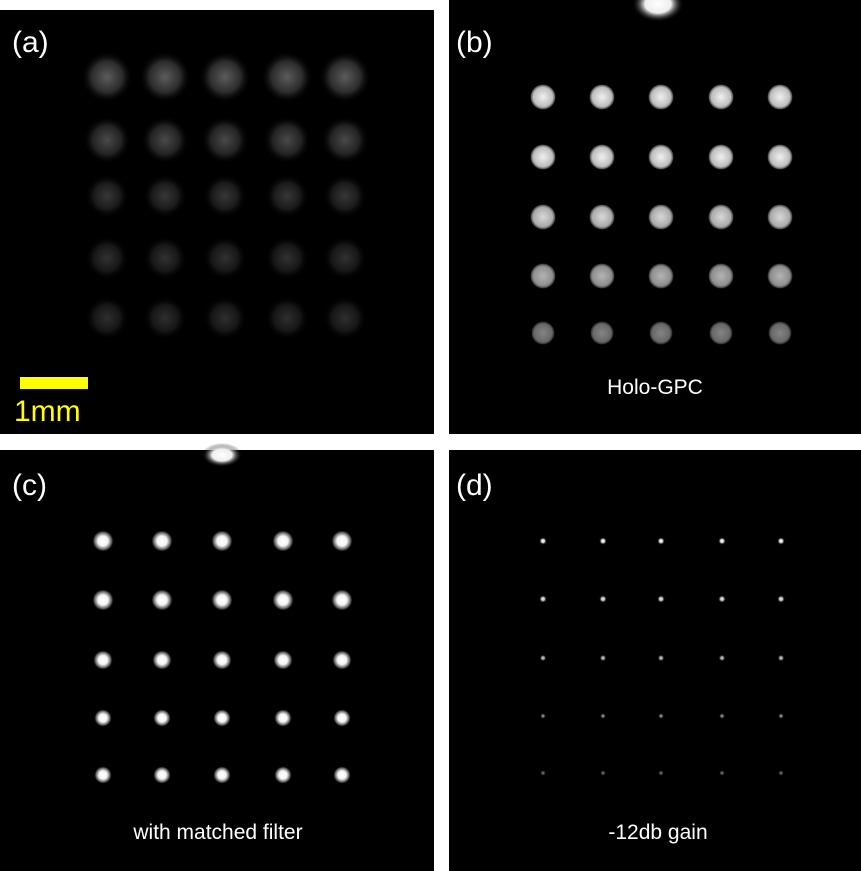 This screenshot has width=861, height=871. What do you see at coordinates (474, 485) in the screenshot?
I see `panel-label: (d)` at bounding box center [474, 485].